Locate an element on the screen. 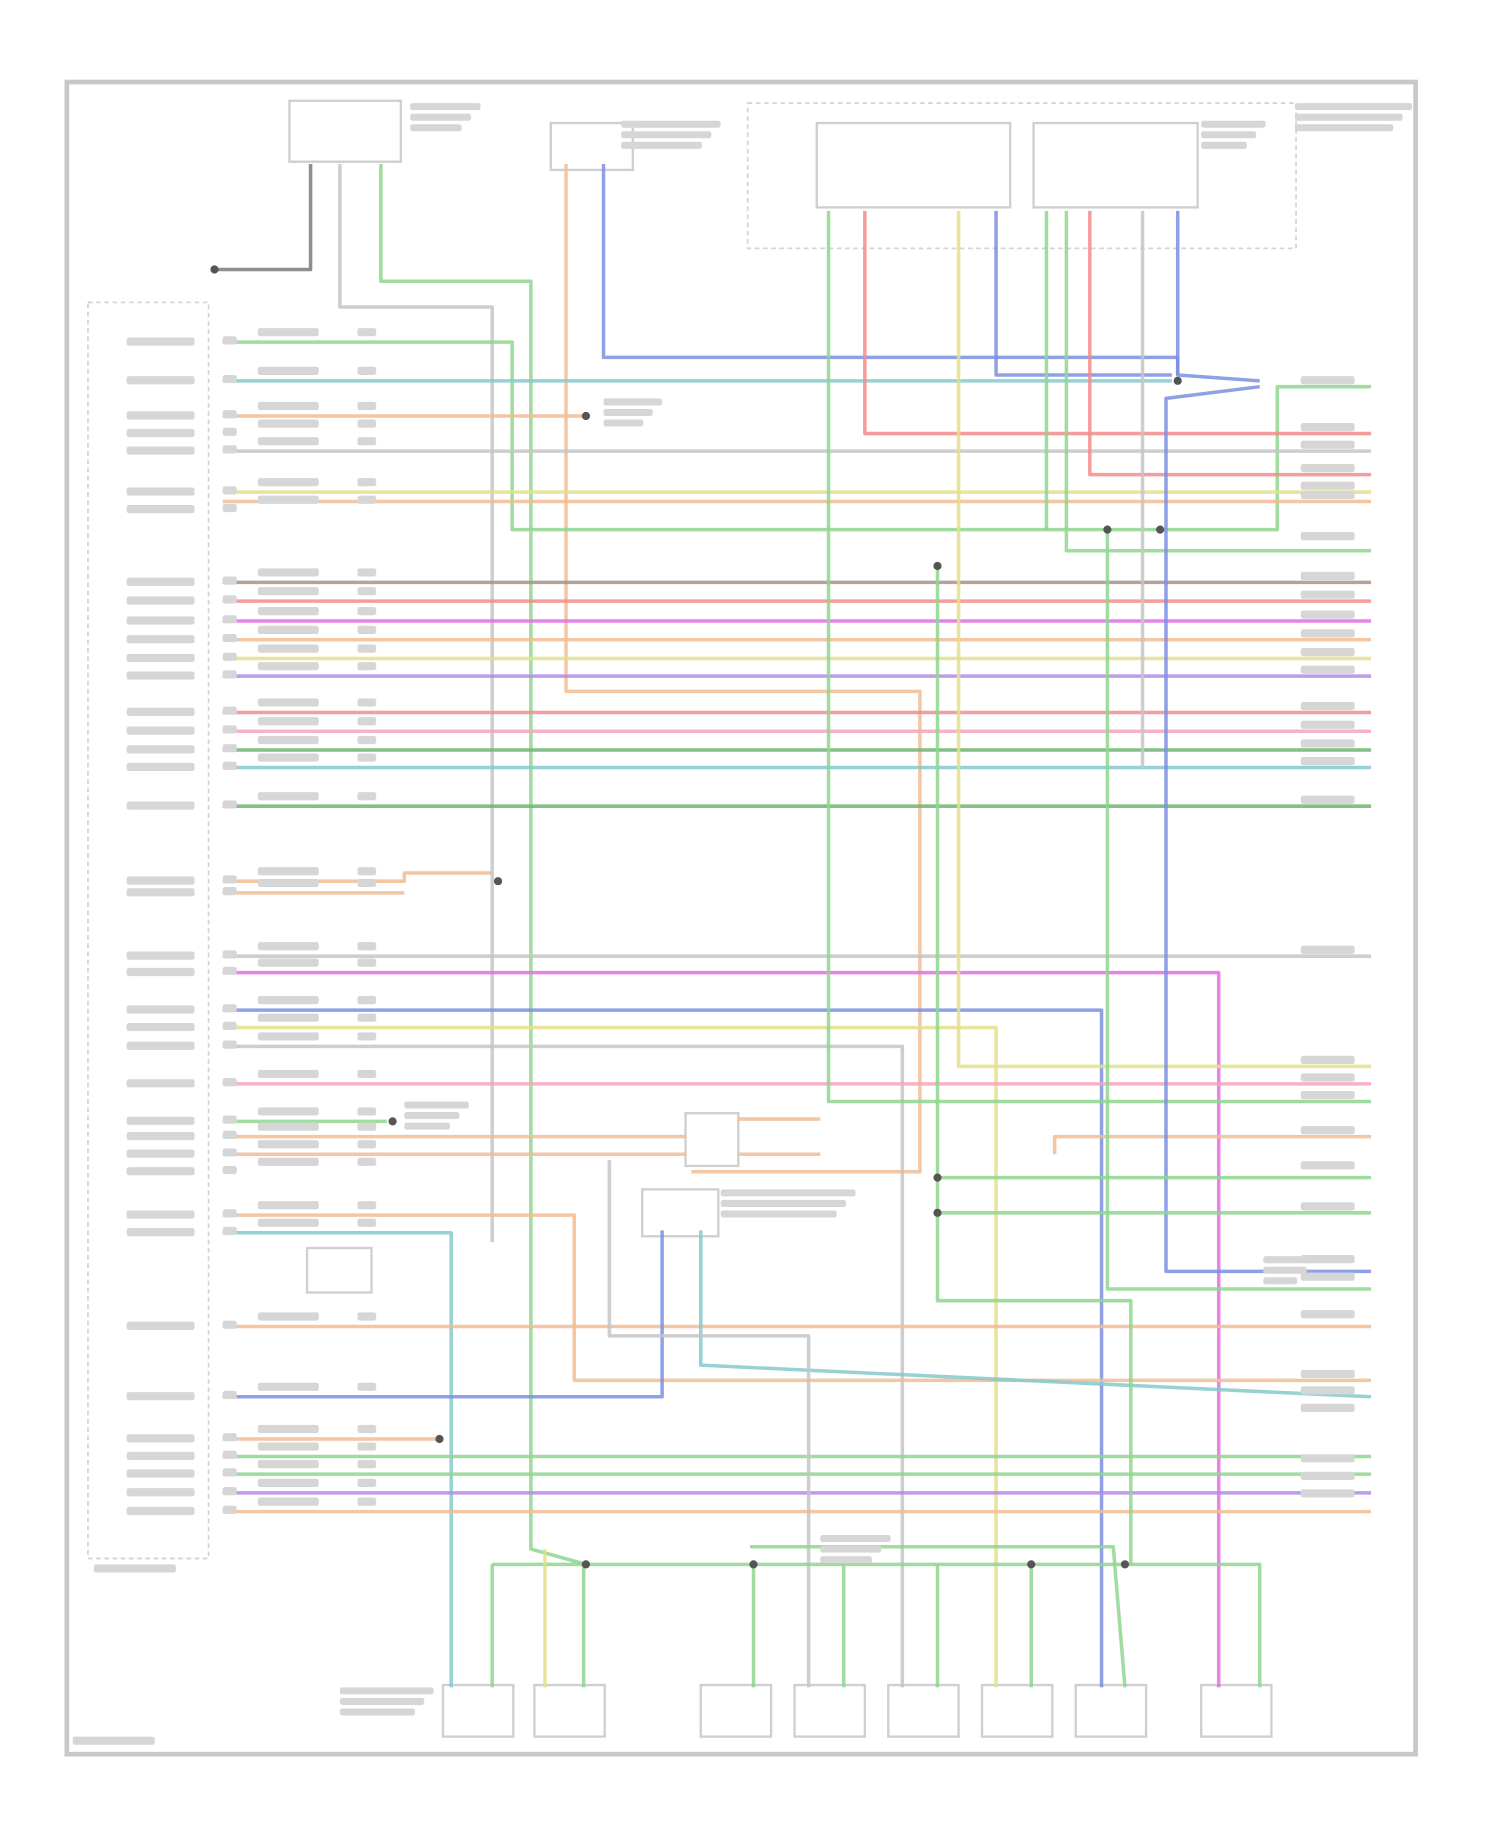  module-name-label is located at coordinates (134, 1568).